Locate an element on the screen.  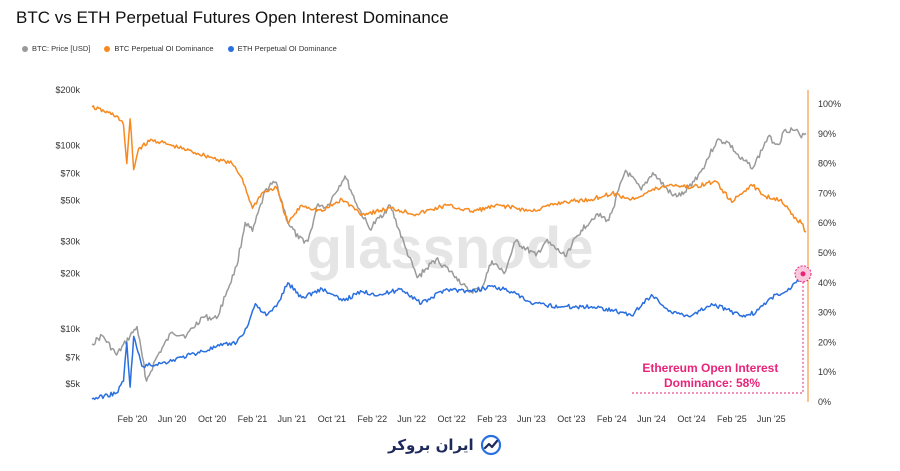
legend-item-btc-price: BTC: Price [USD] is located at coordinates (56, 48).